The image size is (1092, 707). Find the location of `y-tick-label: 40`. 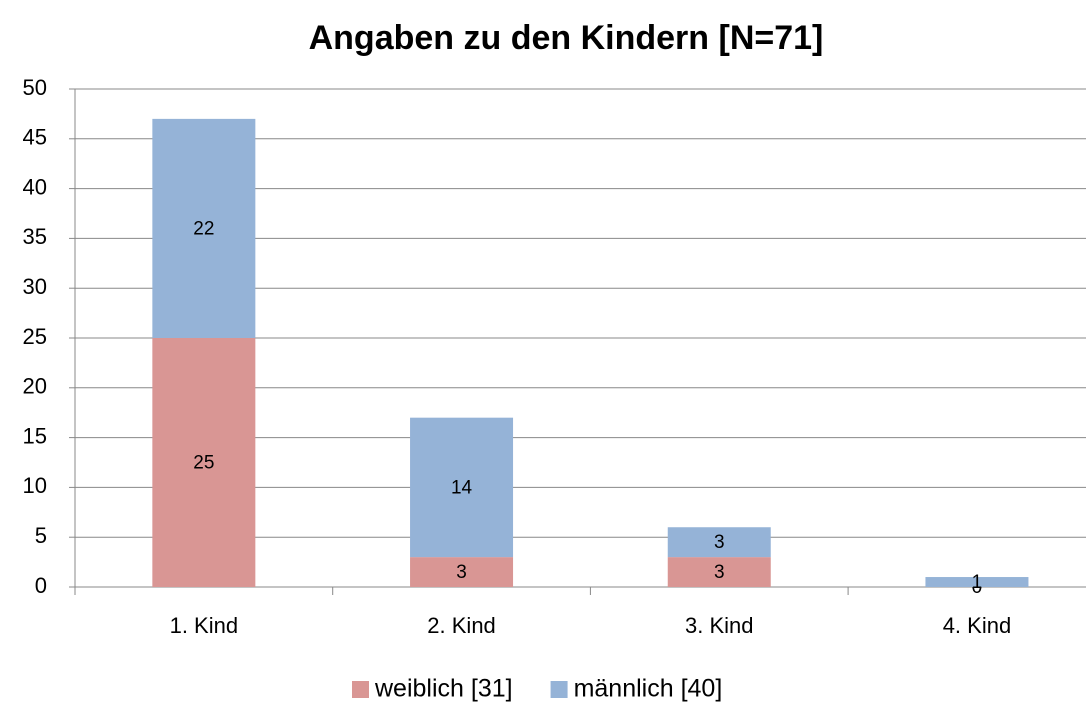

y-tick-label: 40 is located at coordinates (35, 186).